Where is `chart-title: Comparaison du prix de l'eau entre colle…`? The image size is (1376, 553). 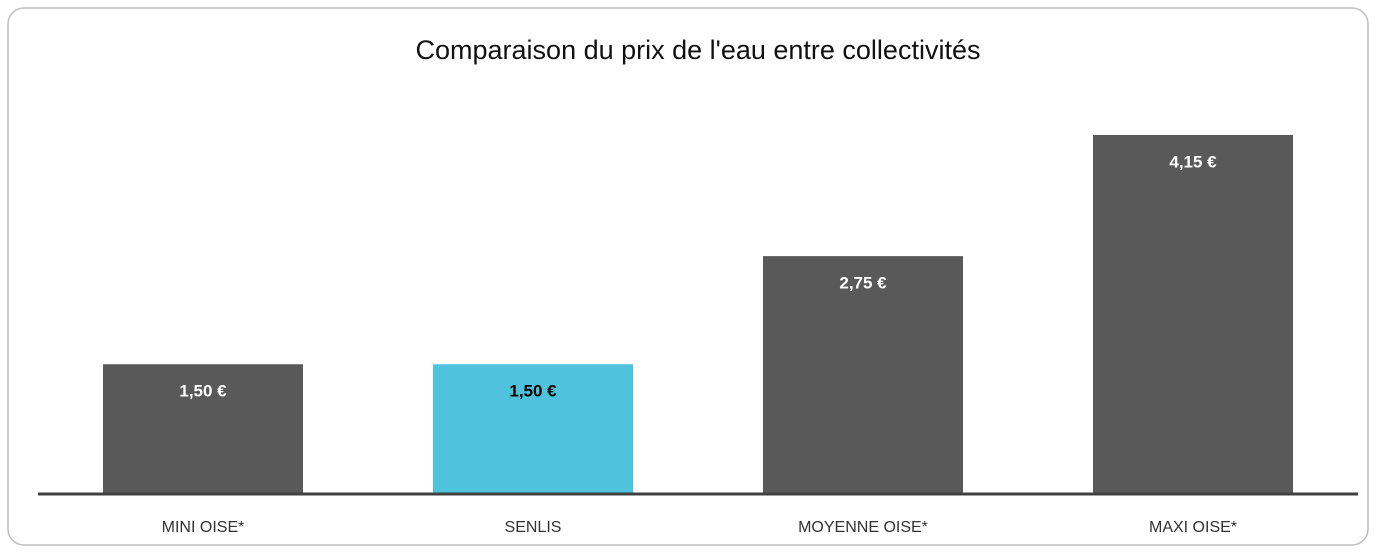 chart-title: Comparaison du prix de l'eau entre colle… is located at coordinates (698, 50).